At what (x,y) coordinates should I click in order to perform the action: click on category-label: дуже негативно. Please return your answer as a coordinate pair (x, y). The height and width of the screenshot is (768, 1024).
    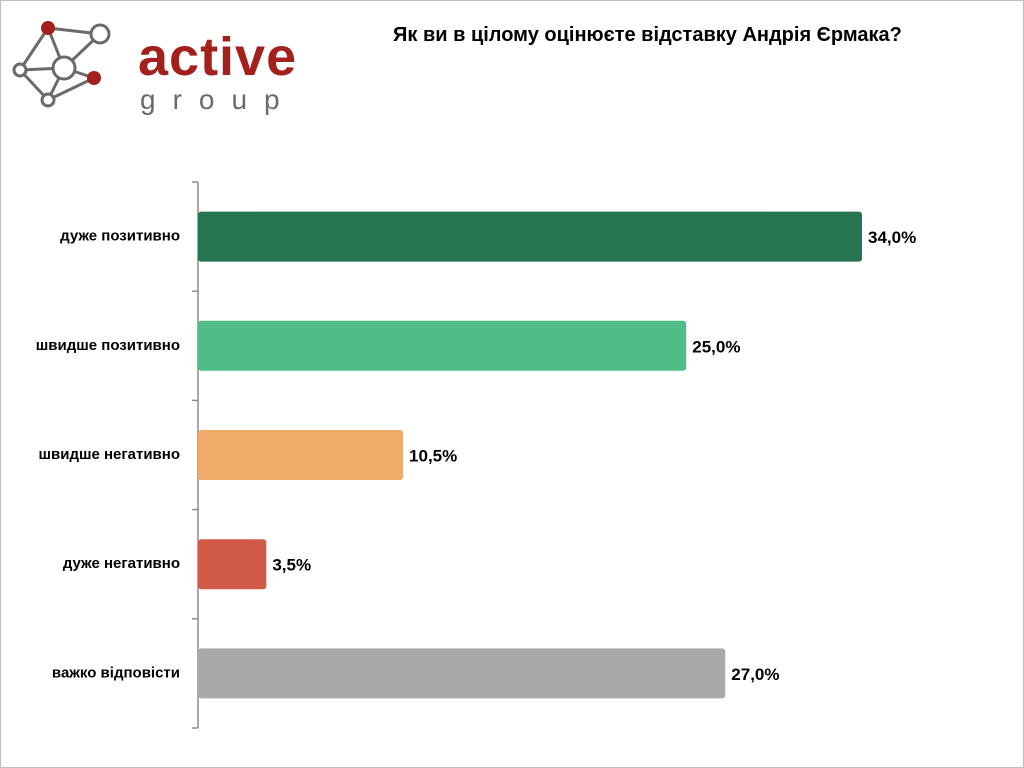
    Looking at the image, I should click on (121, 563).